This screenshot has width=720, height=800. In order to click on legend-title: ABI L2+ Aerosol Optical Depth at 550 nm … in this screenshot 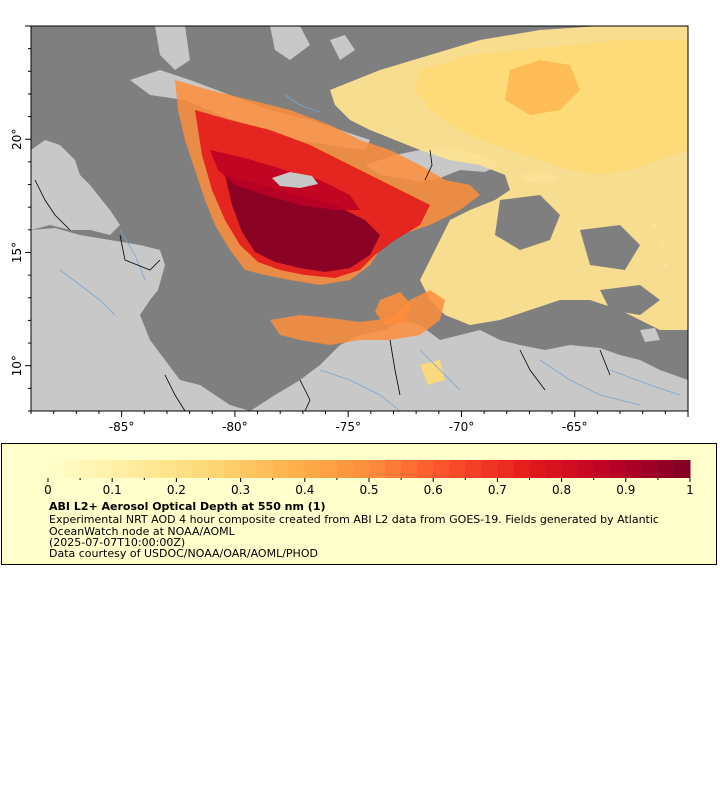, I will do `click(187, 506)`.